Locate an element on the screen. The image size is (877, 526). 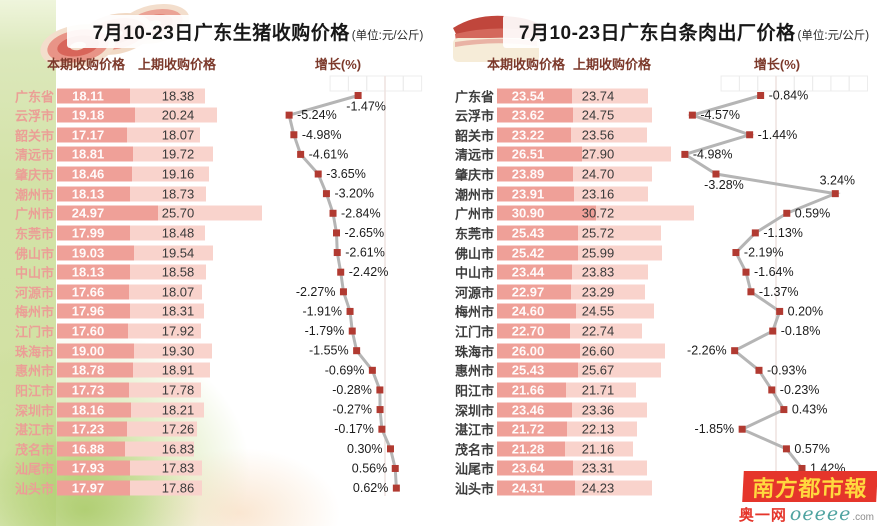
current-price-value: 23.46 is located at coordinates (528, 410).